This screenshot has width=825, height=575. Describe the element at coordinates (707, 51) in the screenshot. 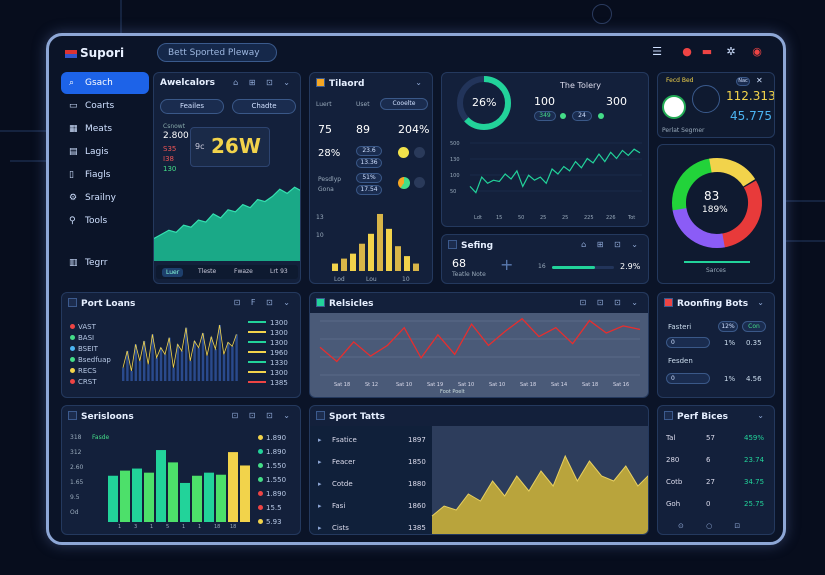

I see `flag-icon-small: ▬` at that location.